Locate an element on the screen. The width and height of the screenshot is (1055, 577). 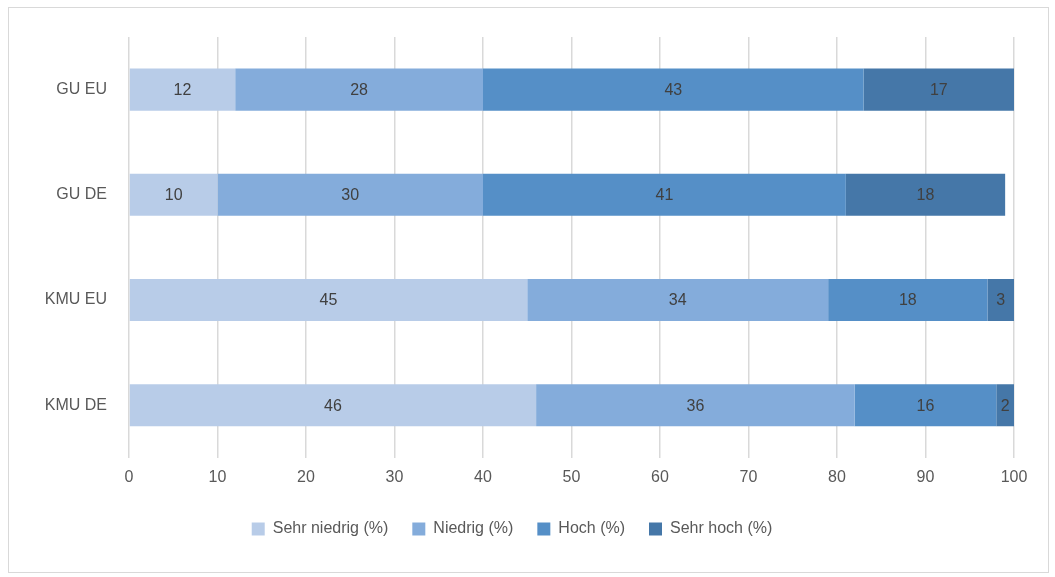
data-label: 45 is located at coordinates (328, 300).